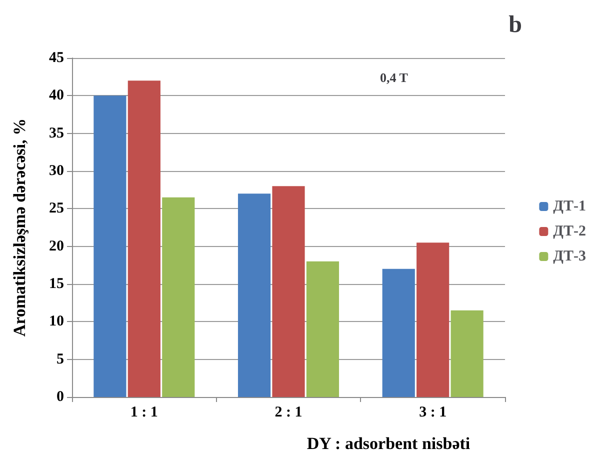 Image resolution: width=597 pixels, height=463 pixels. I want to click on chart-title: b, so click(515, 25).